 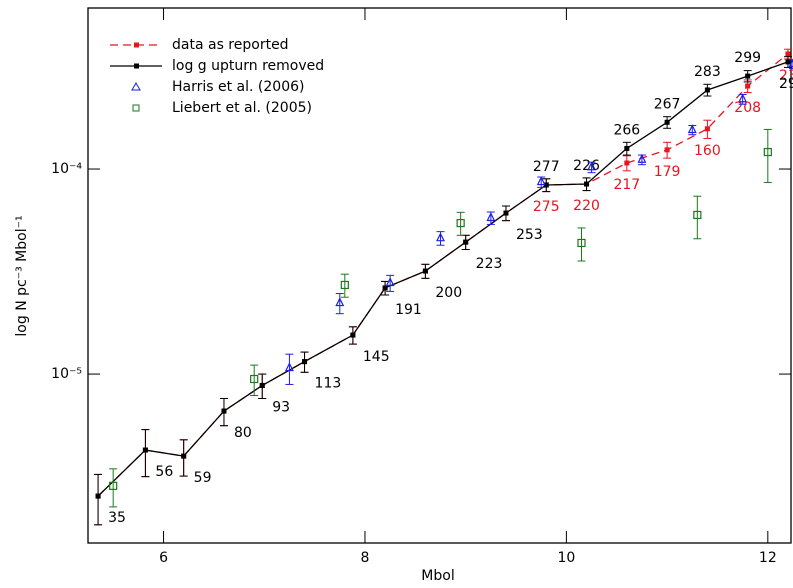 What do you see at coordinates (437, 576) in the screenshot?
I see `x-axis-label: Mbol` at bounding box center [437, 576].